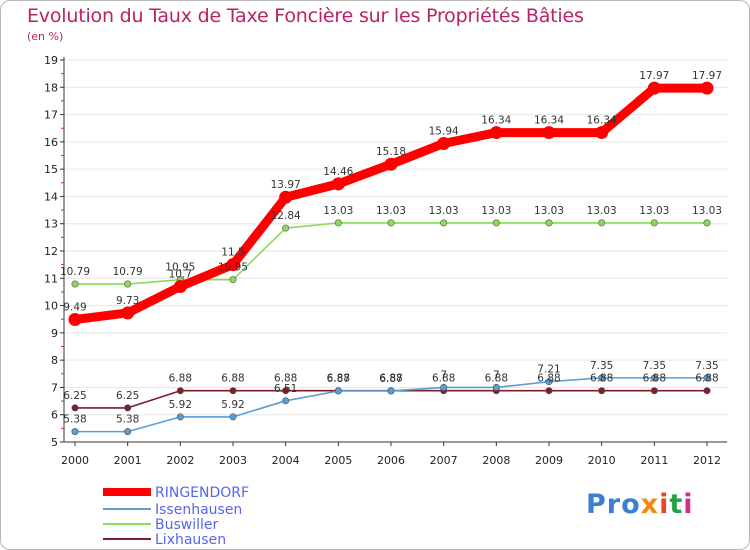 This screenshot has height=550, width=750. I want to click on legend-label: Buswiller, so click(187, 525).